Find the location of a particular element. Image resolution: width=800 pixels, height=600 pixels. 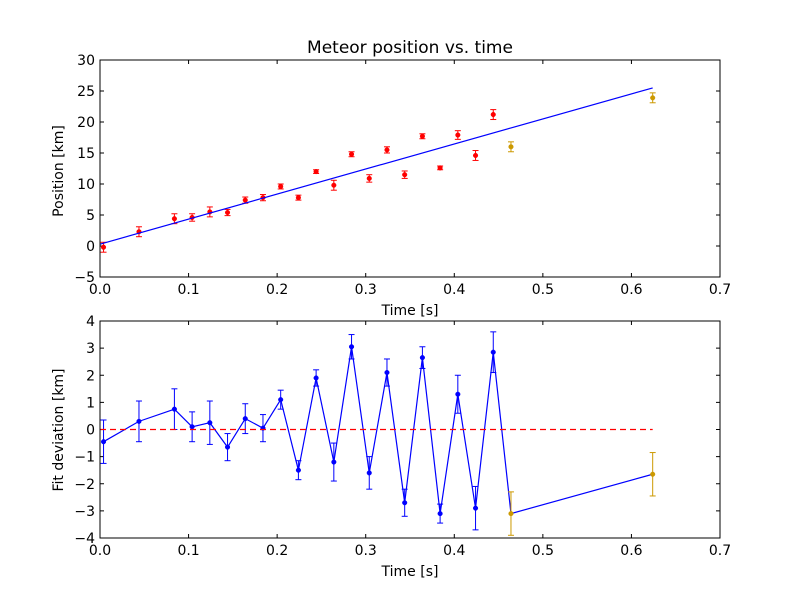

deviation-chart-y-tick-label: 0 is located at coordinates (90, 431).